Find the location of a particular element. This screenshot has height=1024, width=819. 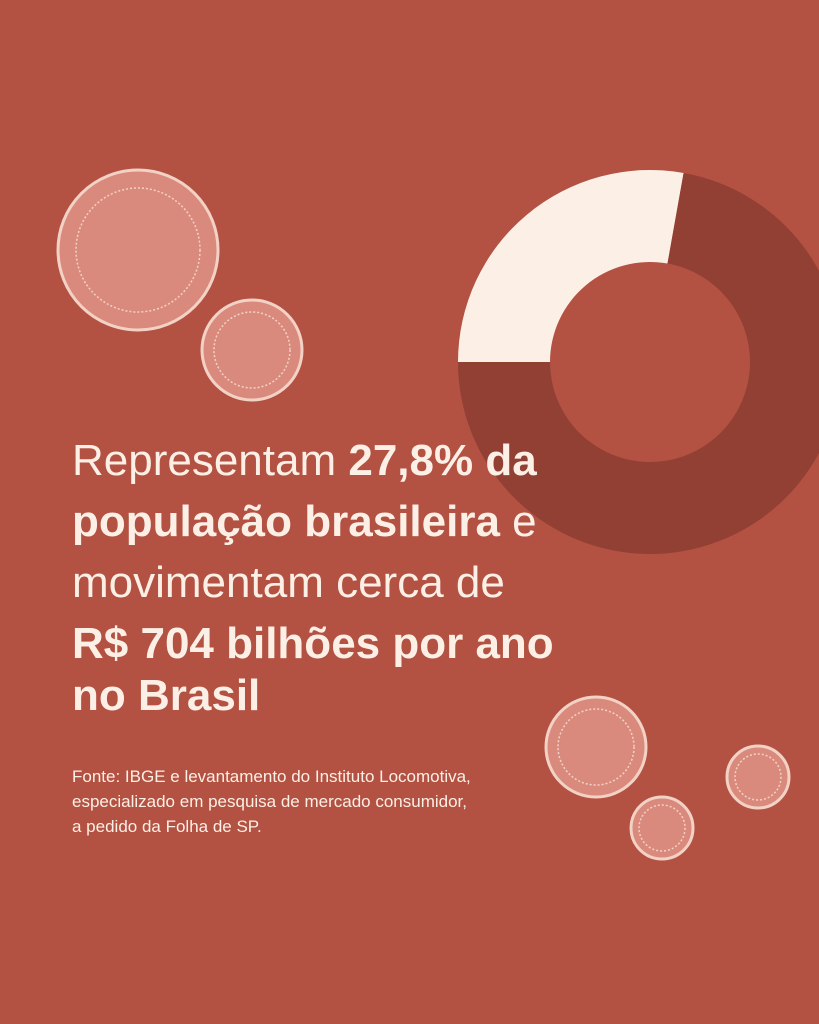

headline-text: R$ 704 bilhões por ano is located at coordinates (313, 643).